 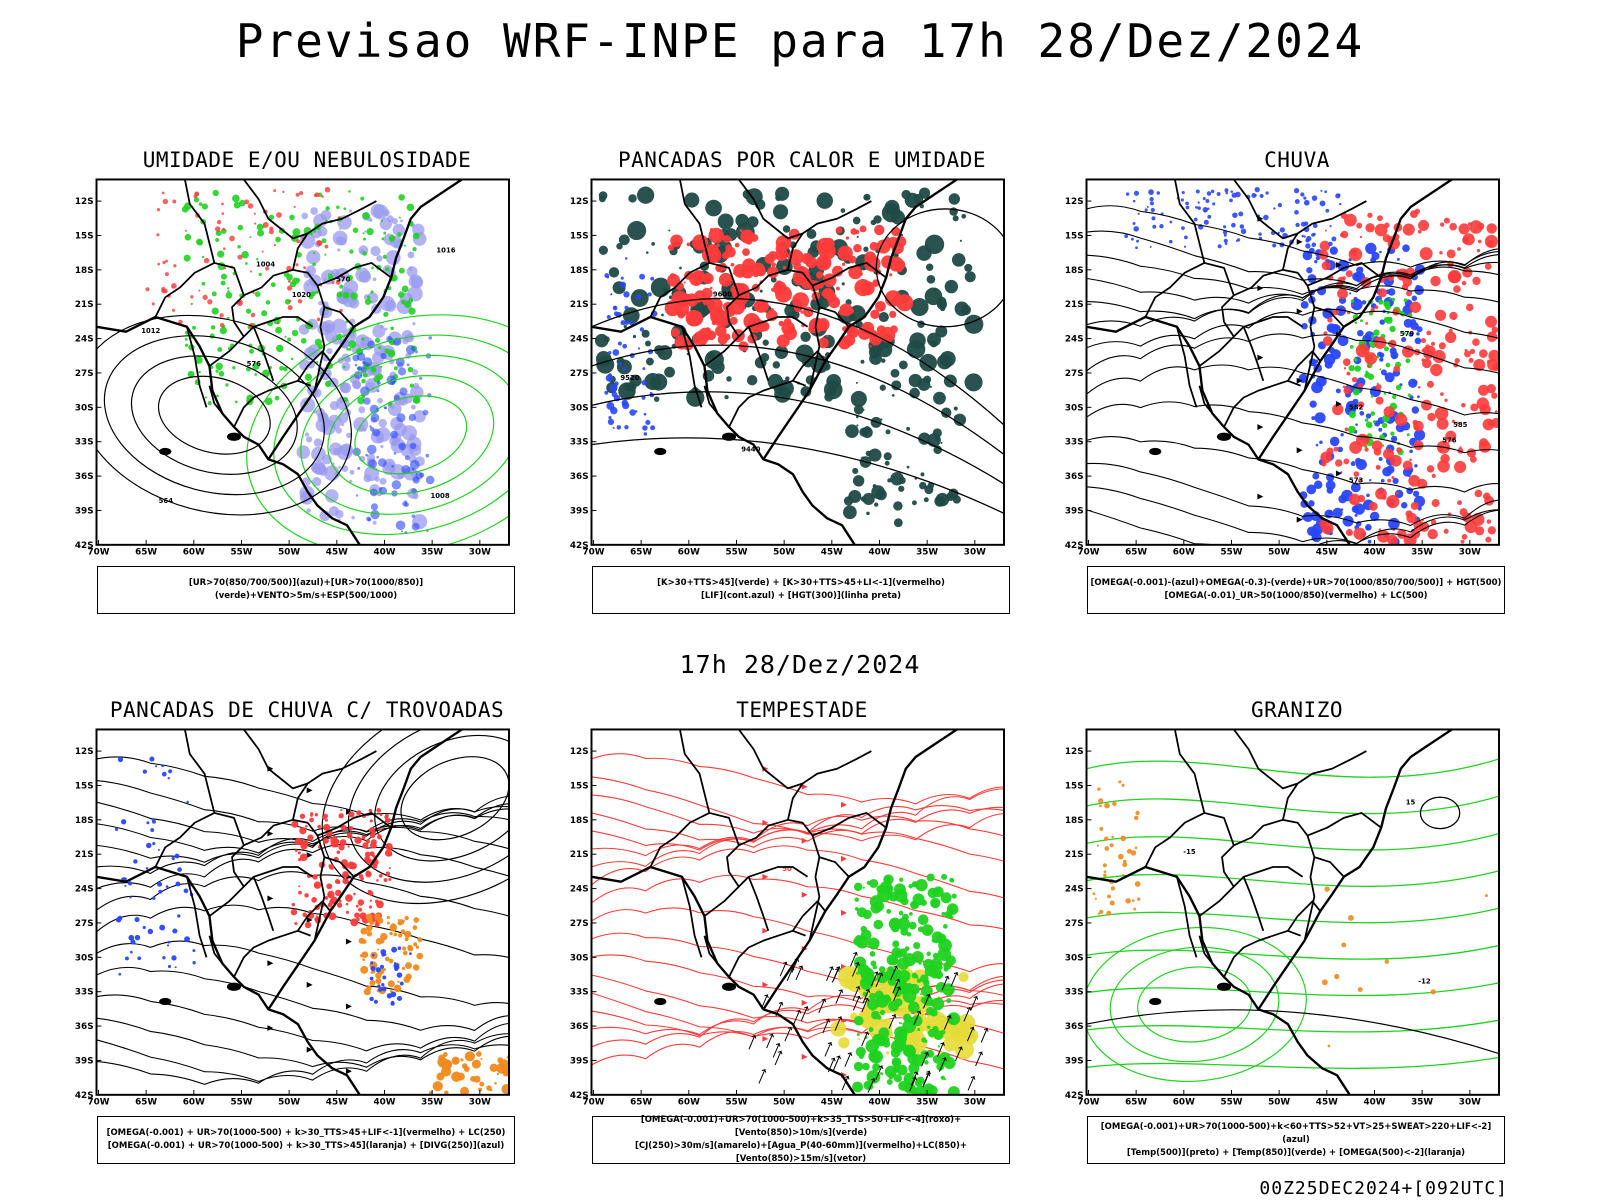 What do you see at coordinates (445, 251) in the screenshot?
I see `contour-label: 1016` at bounding box center [445, 251].